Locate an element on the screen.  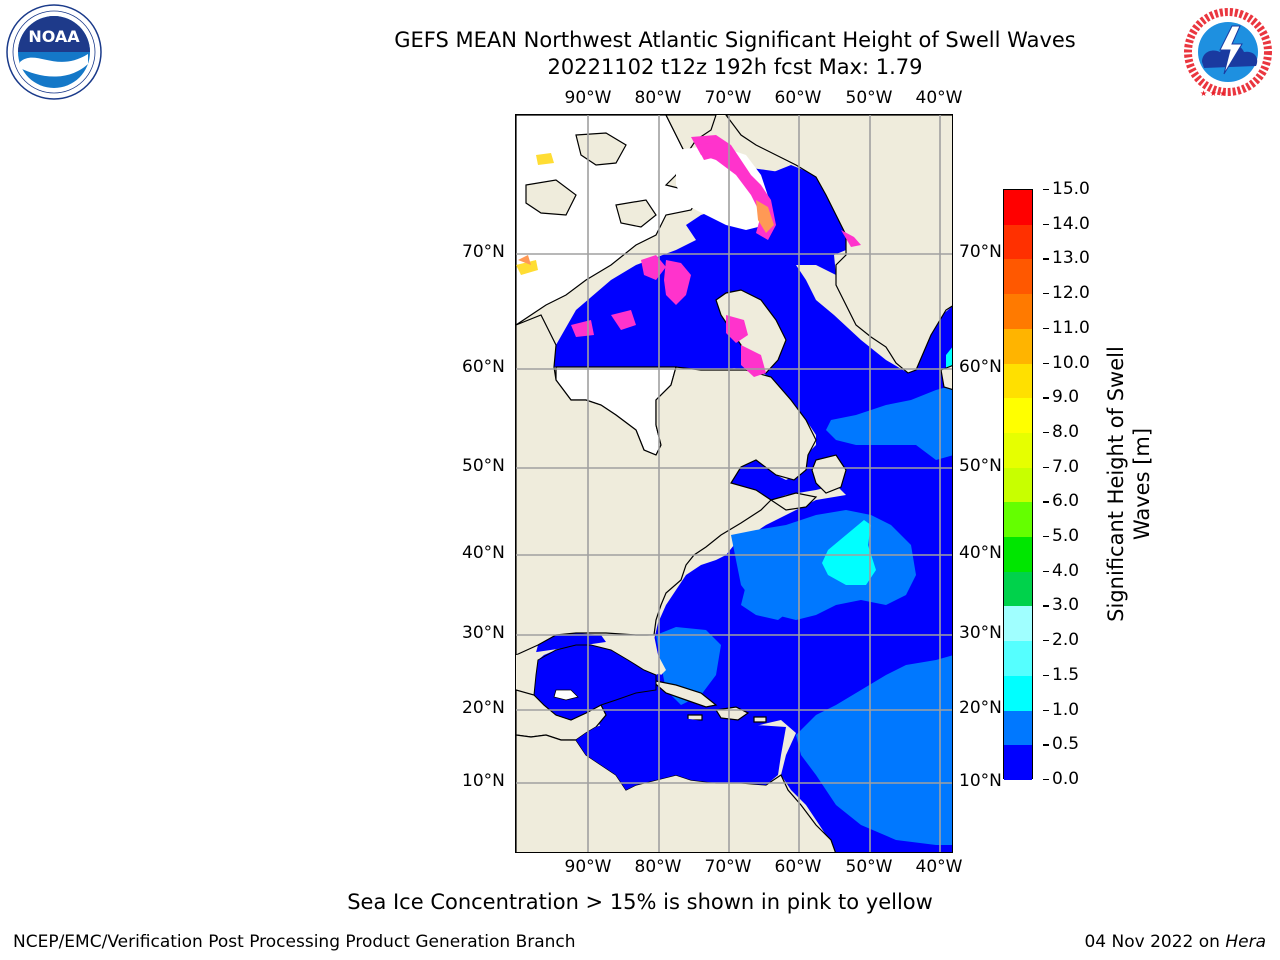
lon-label-top-80w: 80°W is located at coordinates (658, 98).